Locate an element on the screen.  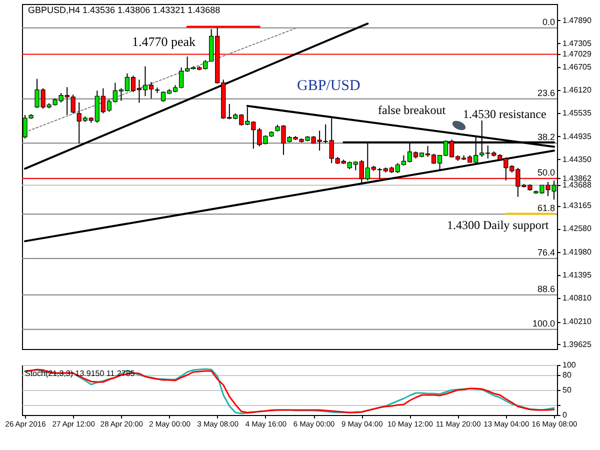
y-tick-label: 1.40810 is located at coordinates (577, 298).